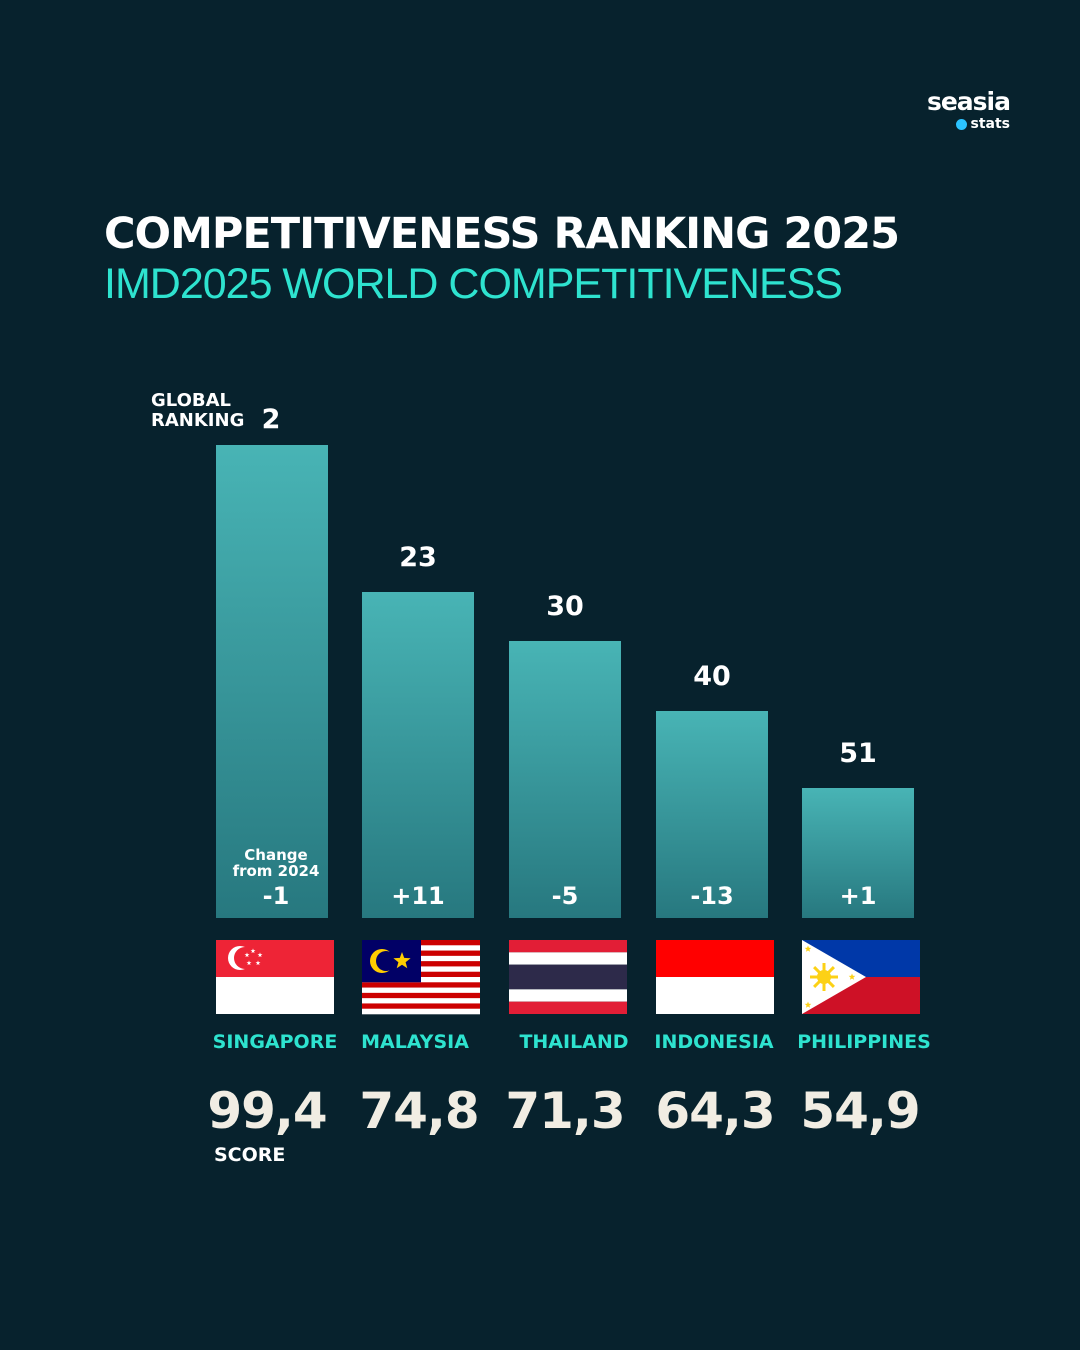 This screenshot has width=1080, height=1350. What do you see at coordinates (715, 977) in the screenshot?
I see `indonesia-flag` at bounding box center [715, 977].